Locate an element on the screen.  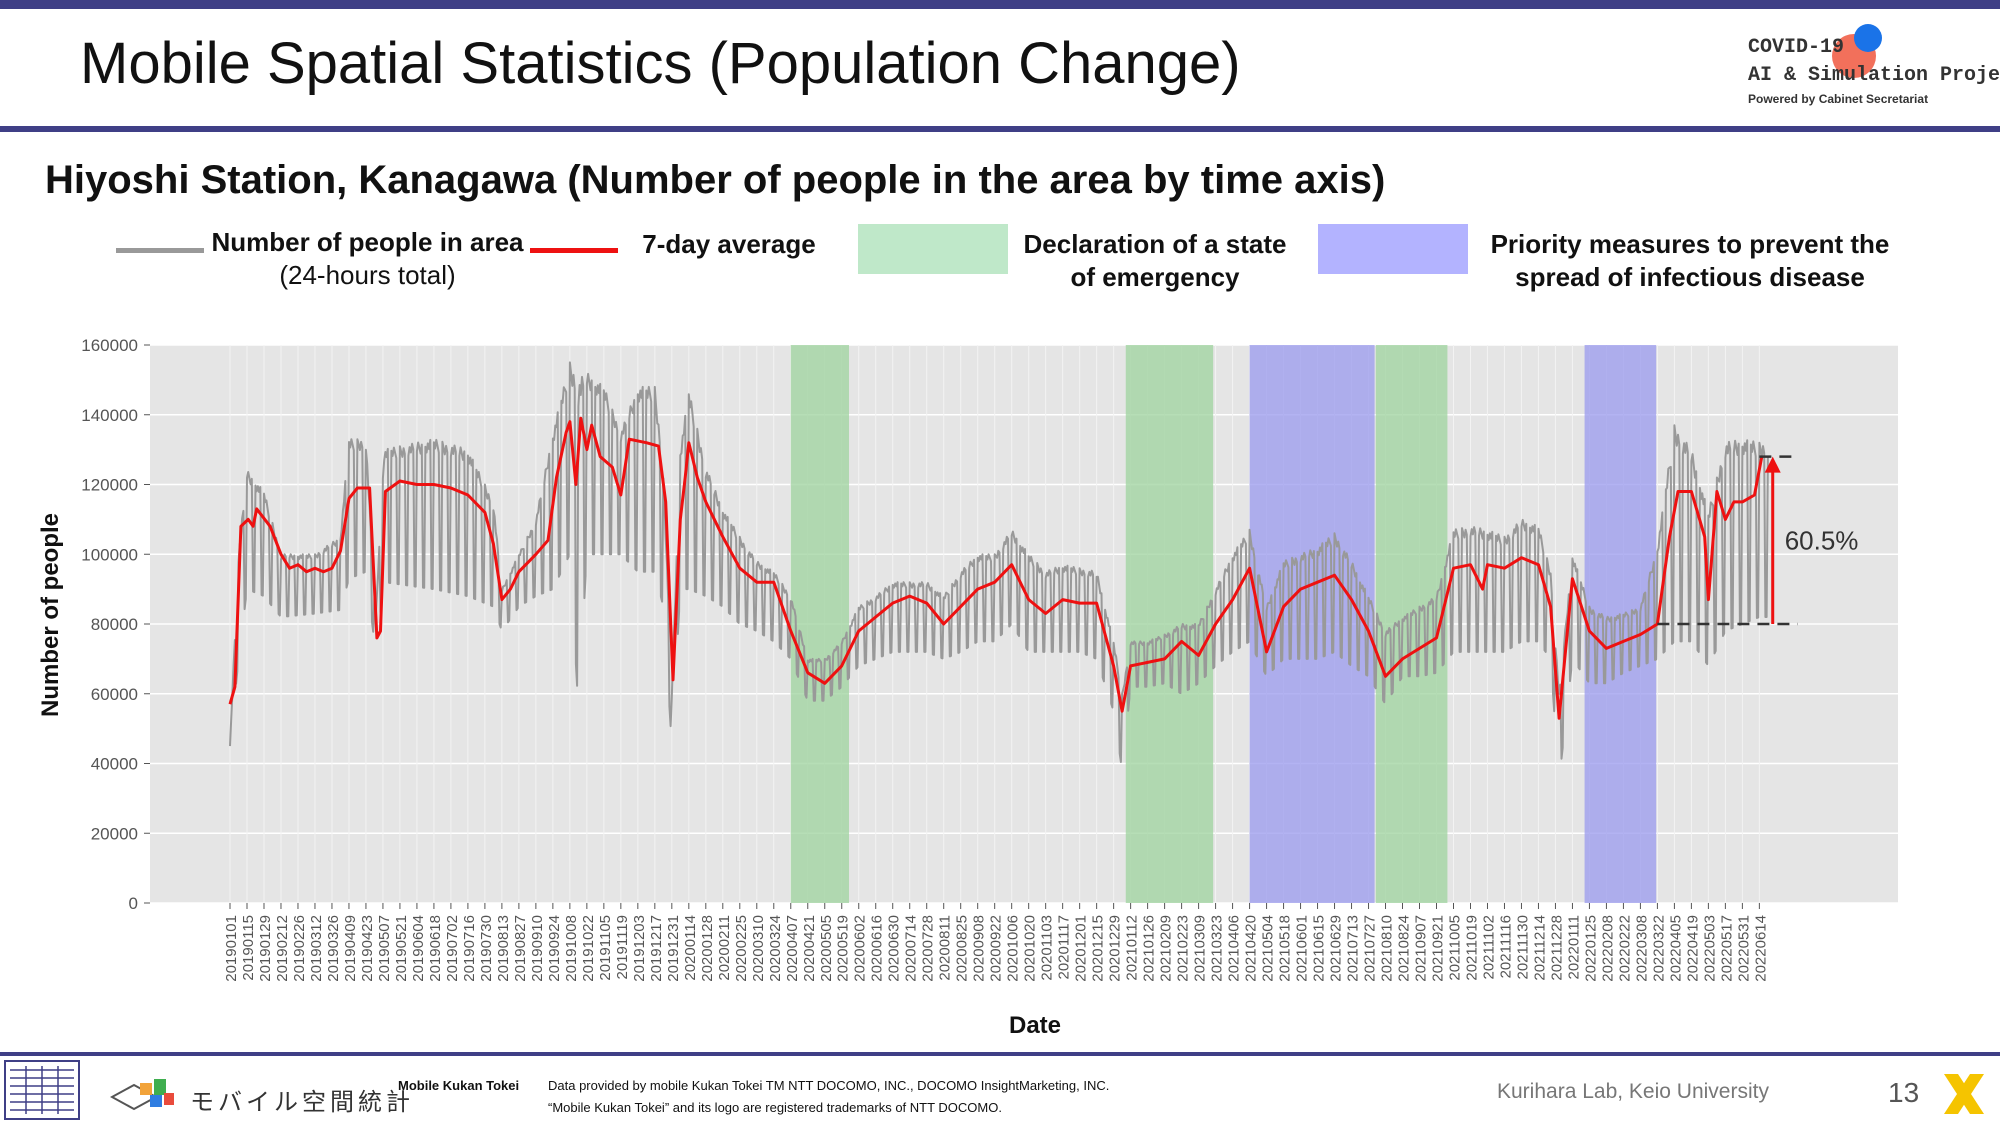
logo-blue-dot is located at coordinates (1868, 38).